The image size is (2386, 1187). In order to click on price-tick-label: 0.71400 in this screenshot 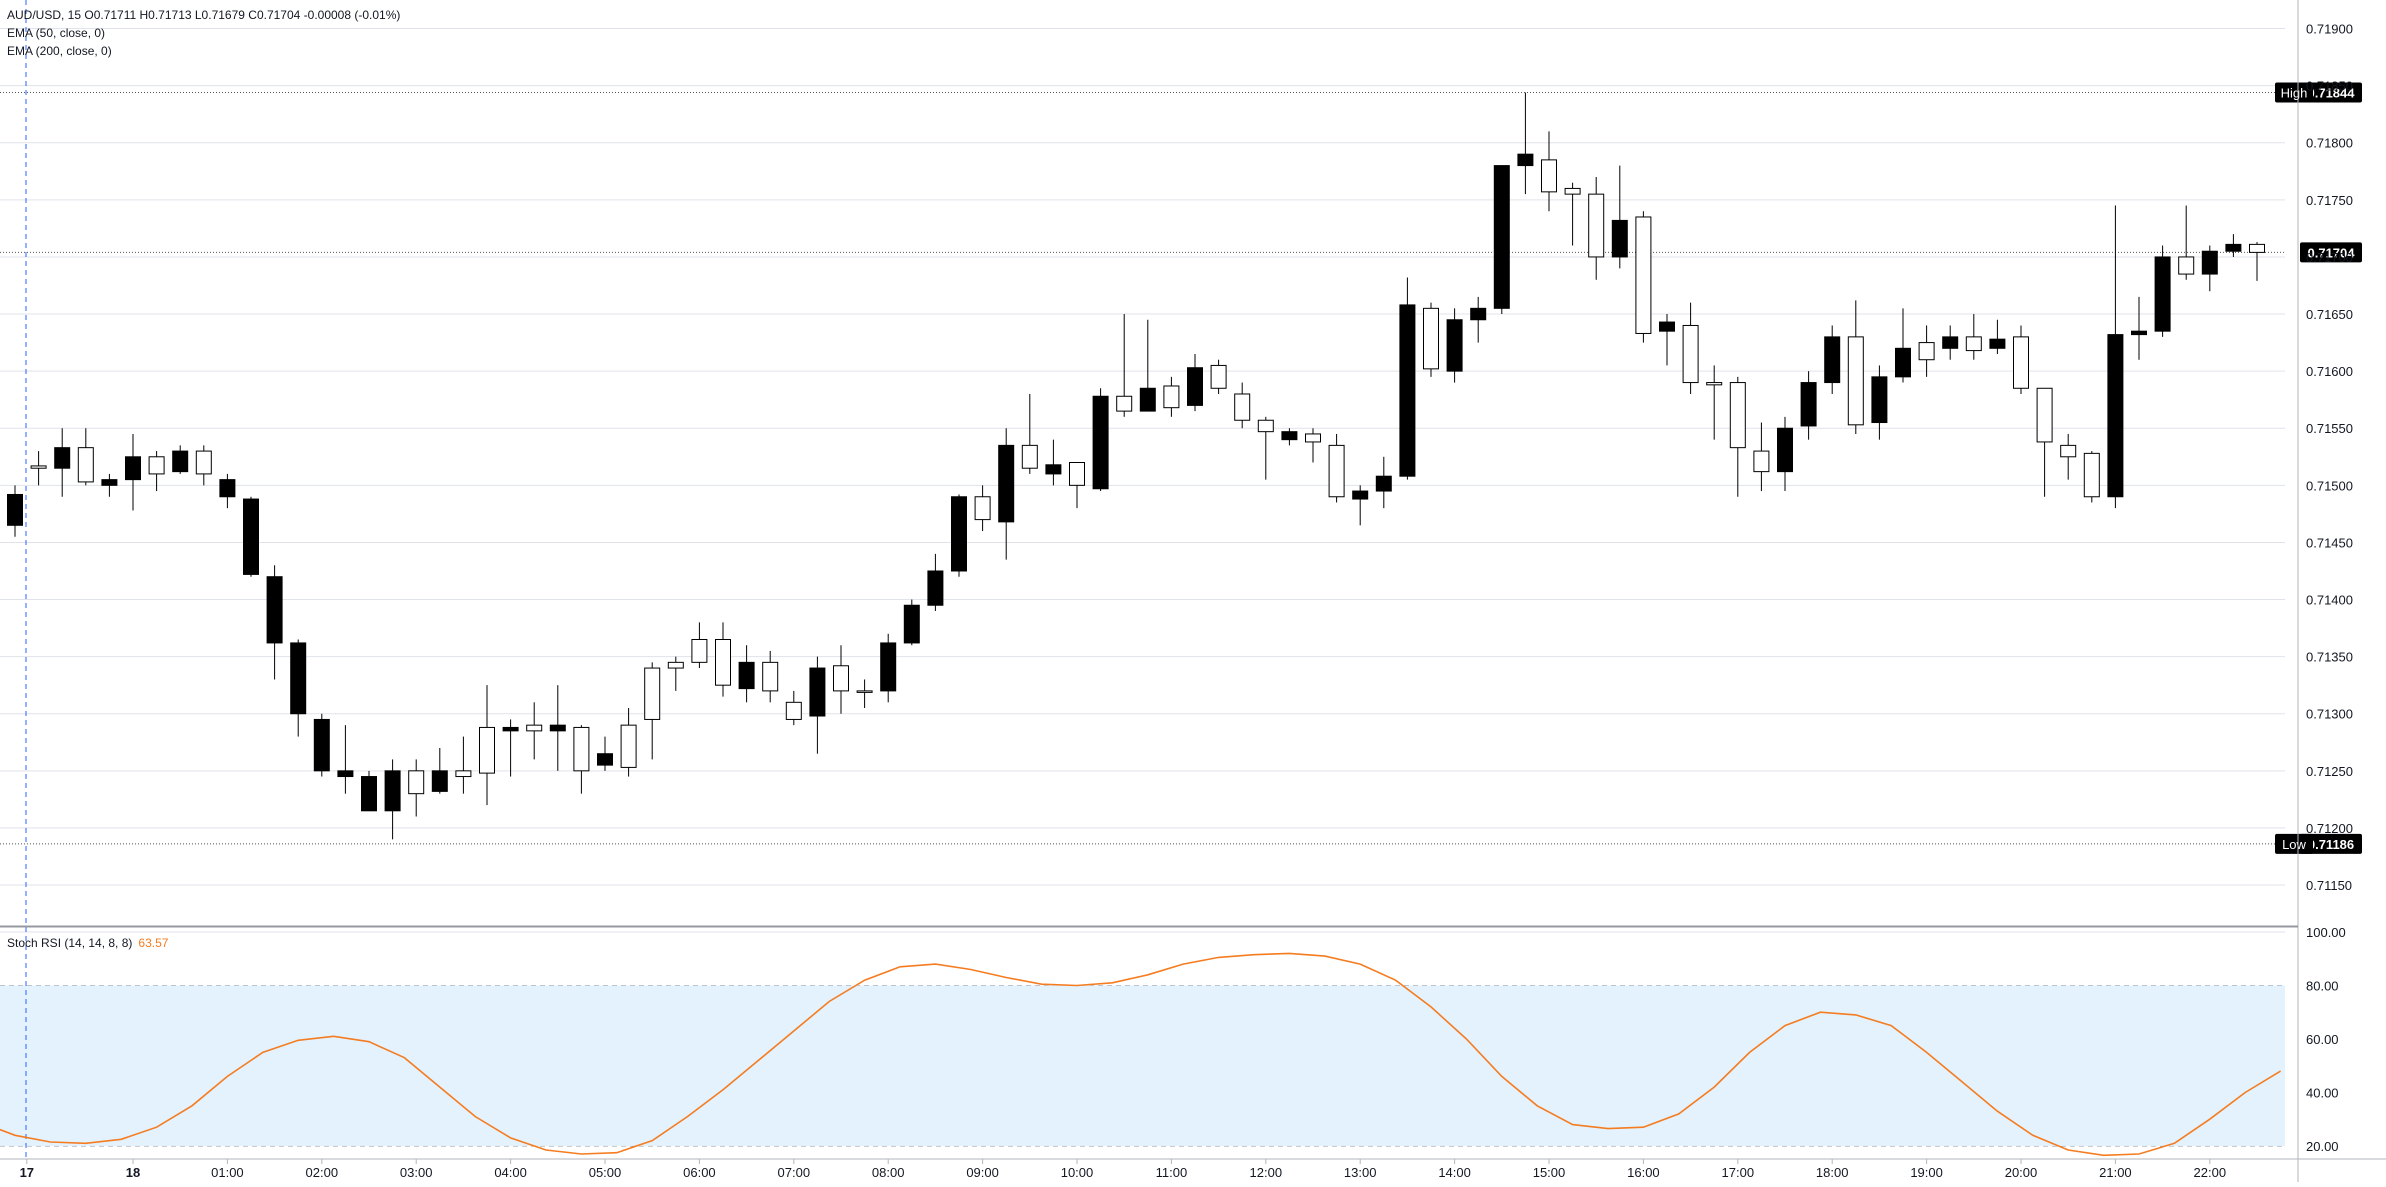, I will do `click(2329, 600)`.